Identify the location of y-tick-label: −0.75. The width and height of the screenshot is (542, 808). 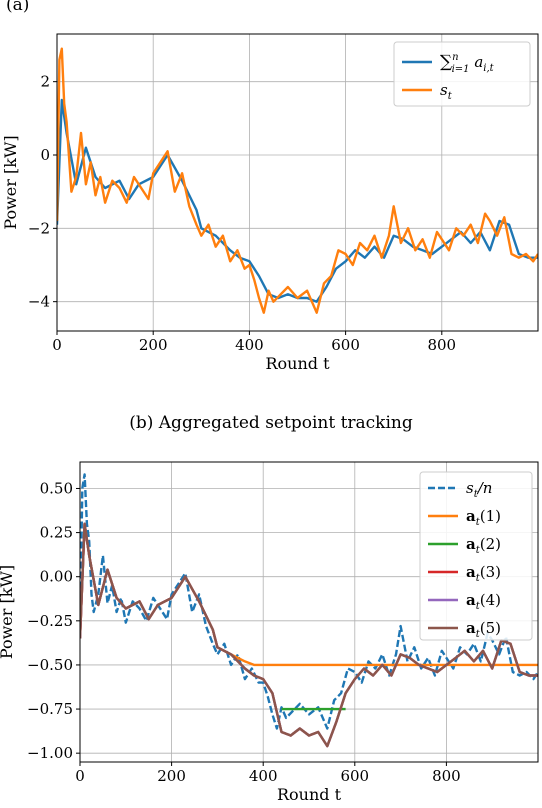
(50, 709).